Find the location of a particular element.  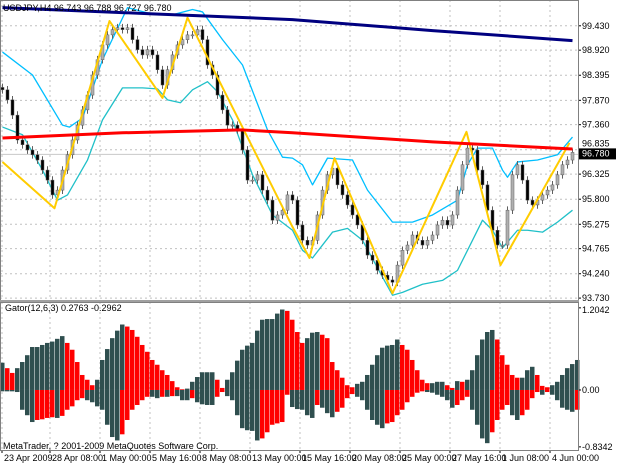

pane-separator is located at coordinates (289, 301).